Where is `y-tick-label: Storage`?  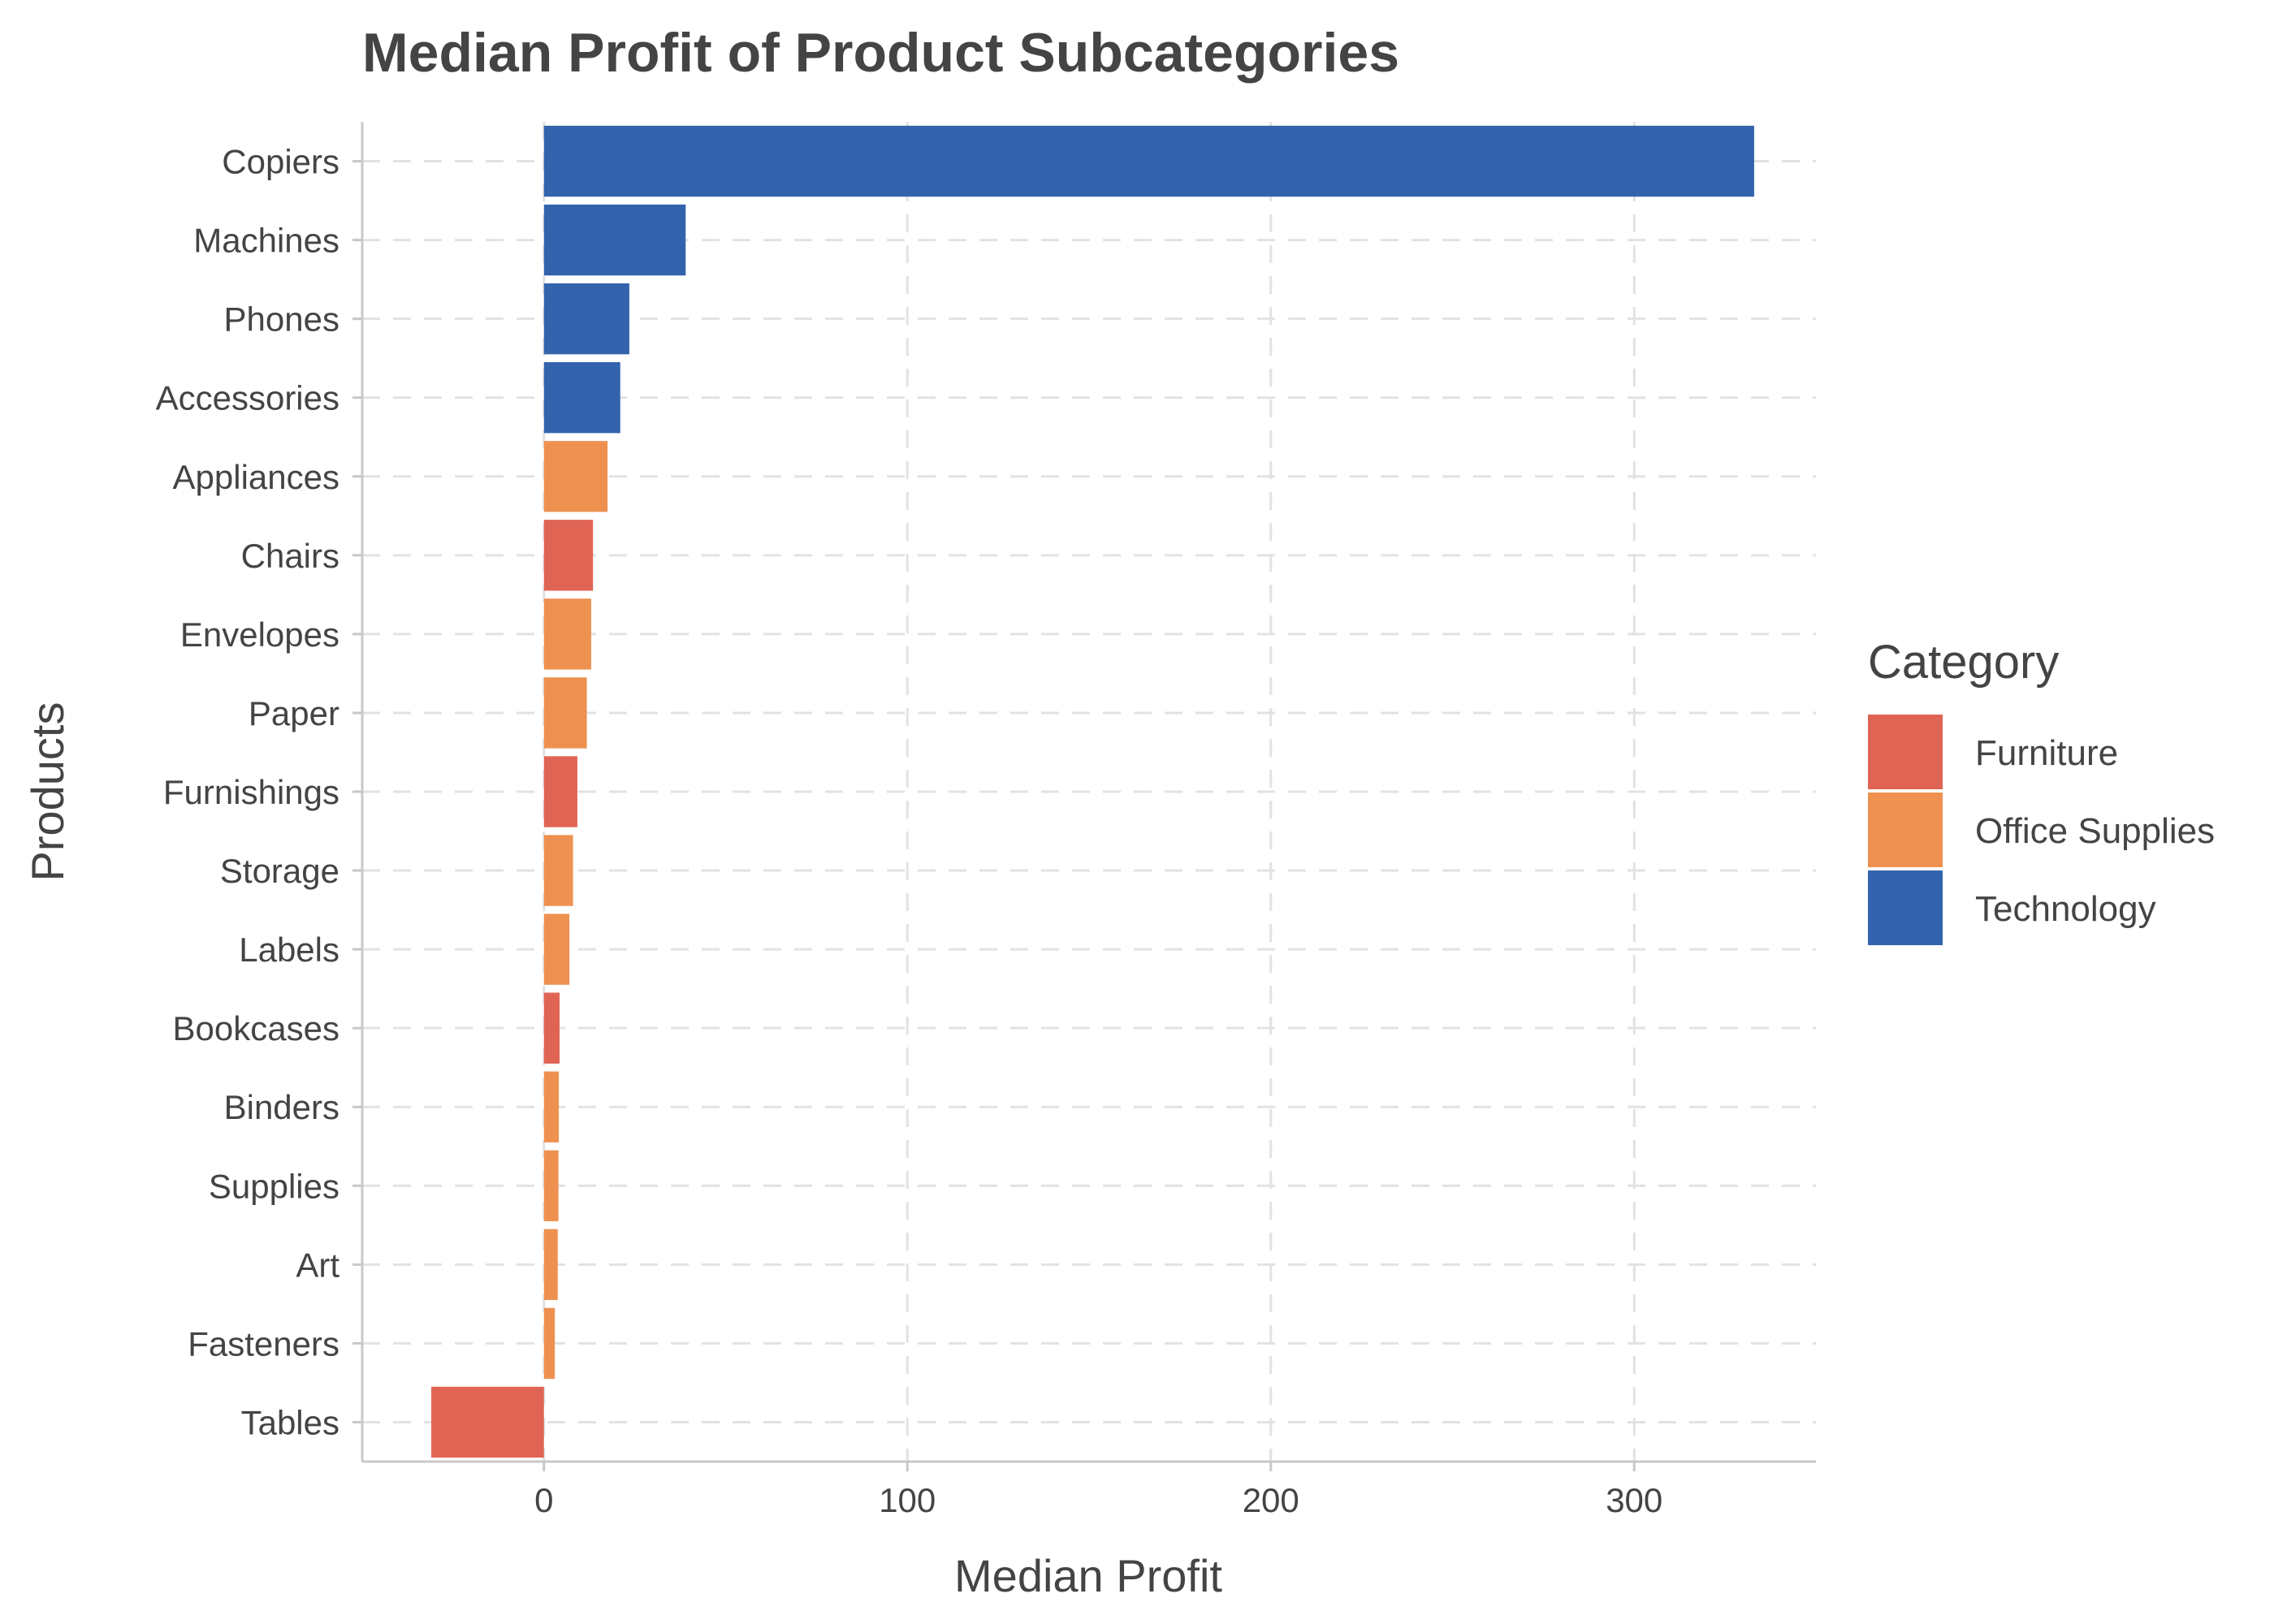
y-tick-label: Storage is located at coordinates (279, 871).